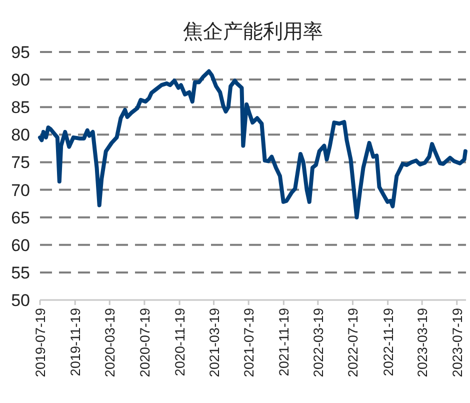  I want to click on y-tick-label: 65, so click(20, 218).